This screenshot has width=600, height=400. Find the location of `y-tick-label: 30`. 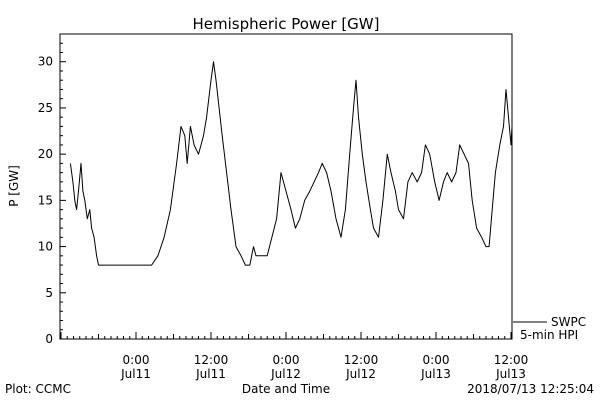

y-tick-label: 30 is located at coordinates (45, 62).